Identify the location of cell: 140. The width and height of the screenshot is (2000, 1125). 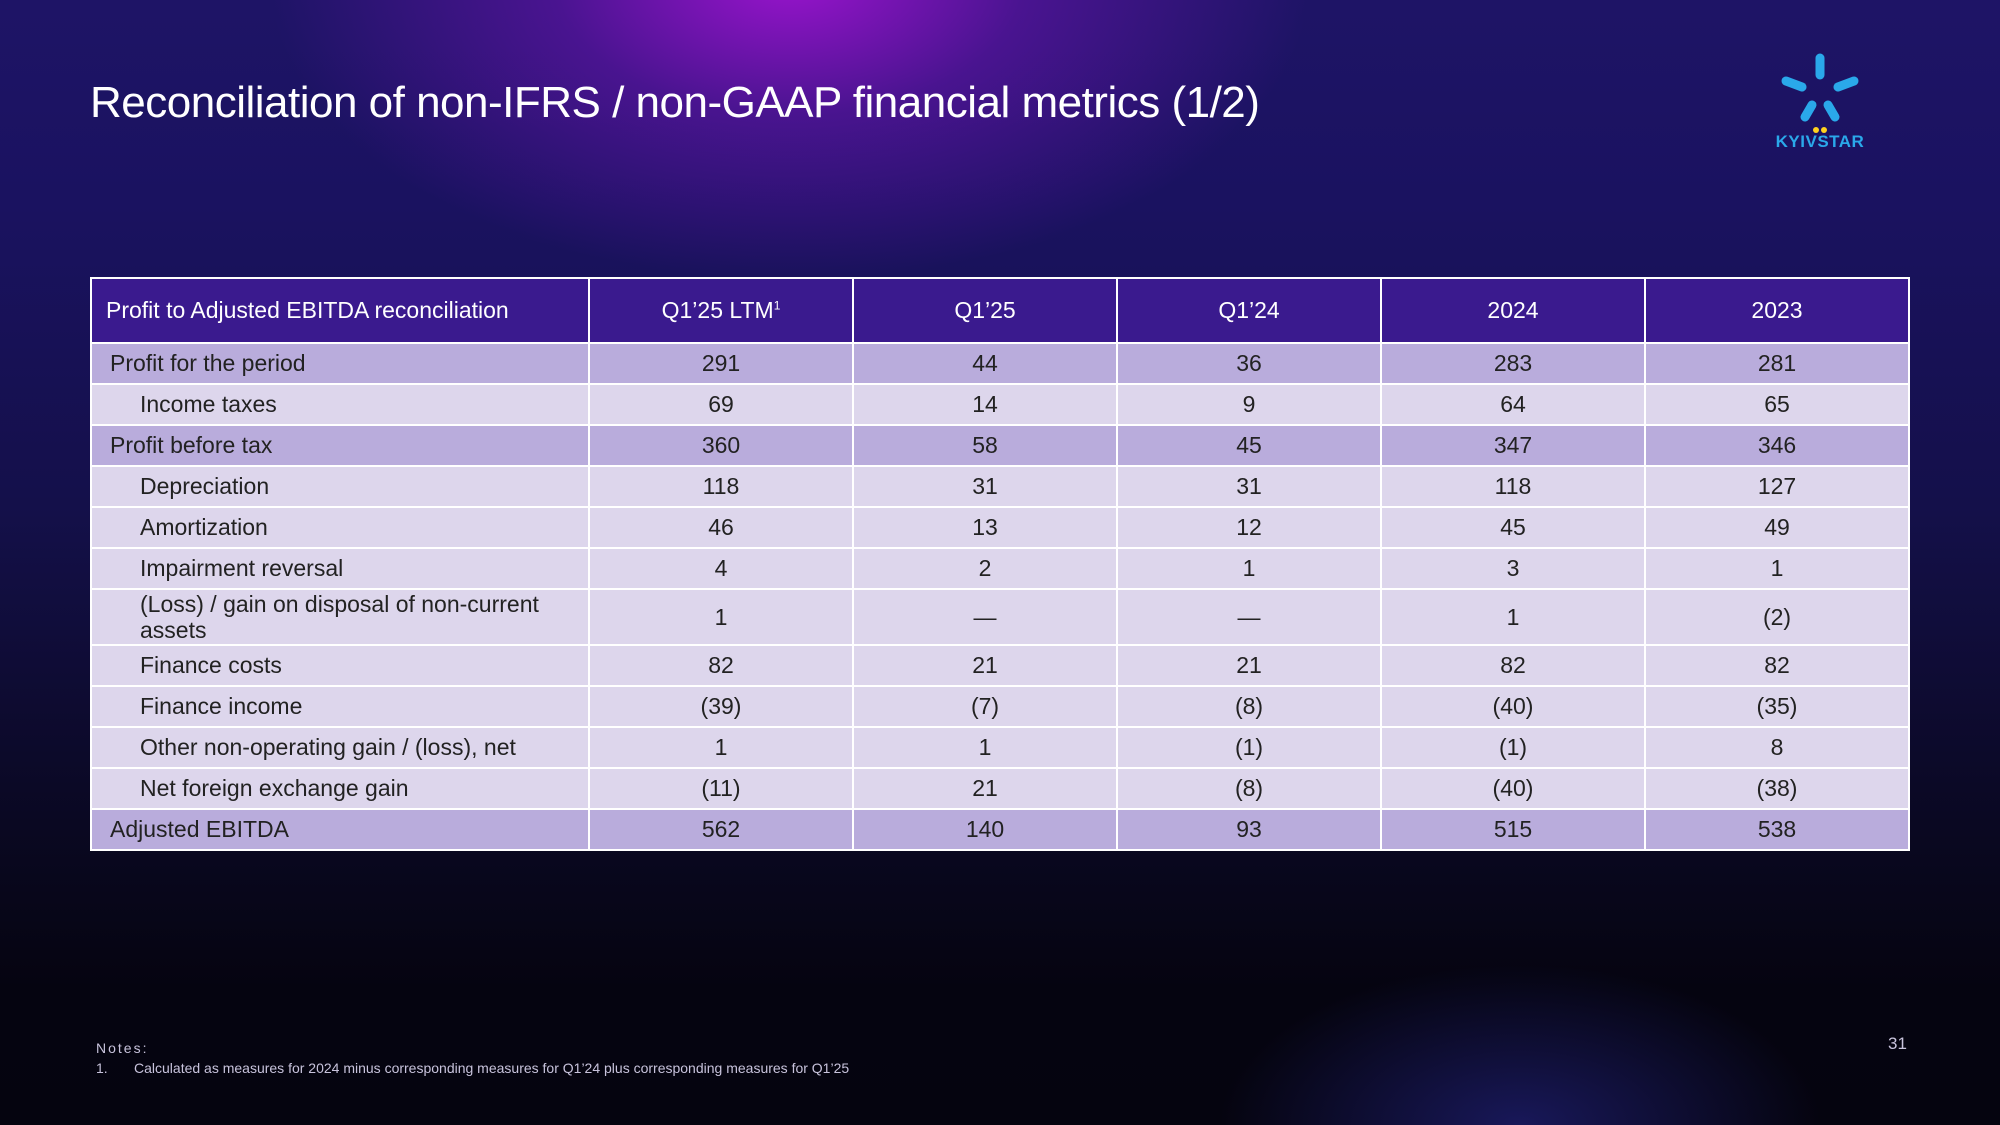
(985, 829).